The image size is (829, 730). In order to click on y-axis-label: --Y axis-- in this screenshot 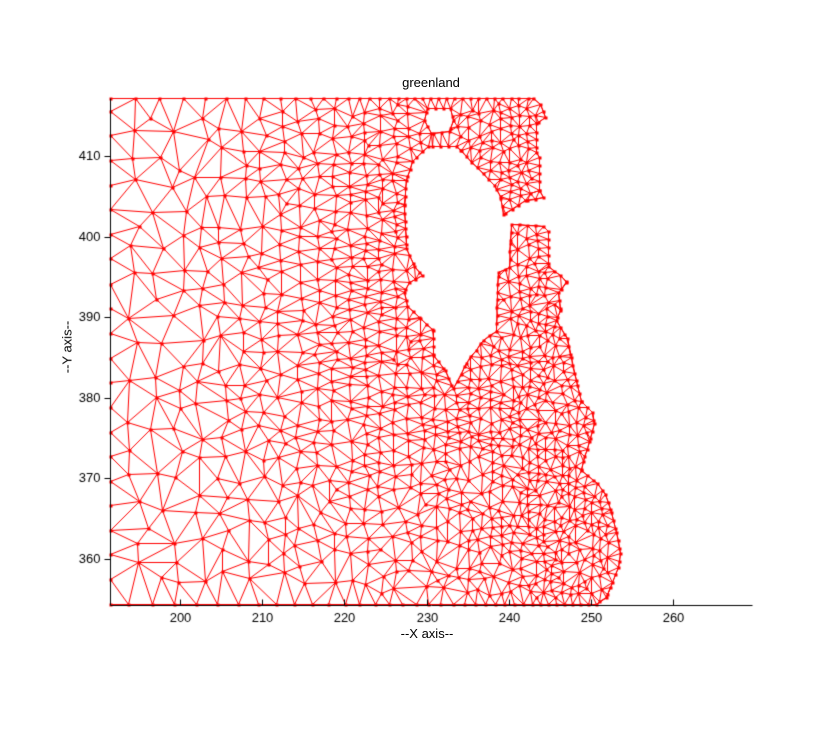, I will do `click(67, 347)`.